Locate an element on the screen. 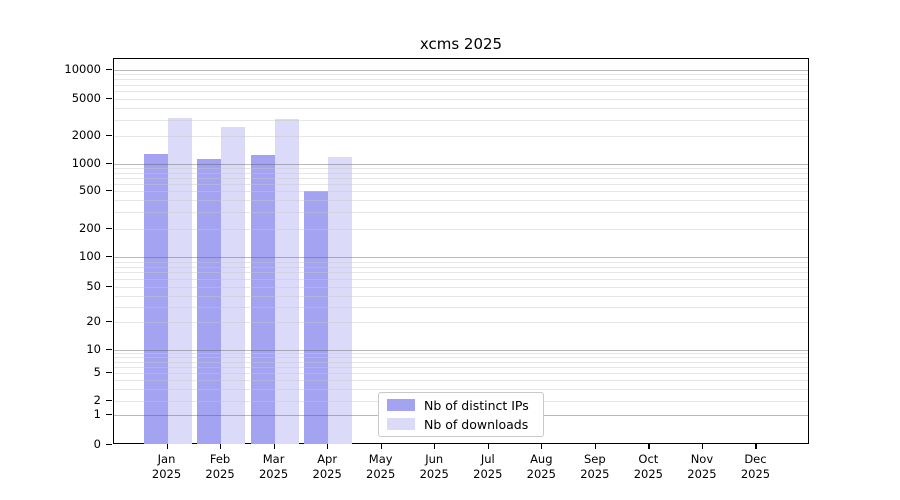 This screenshot has width=900, height=500. legend-label-downloads: Nb of downloads is located at coordinates (476, 424).